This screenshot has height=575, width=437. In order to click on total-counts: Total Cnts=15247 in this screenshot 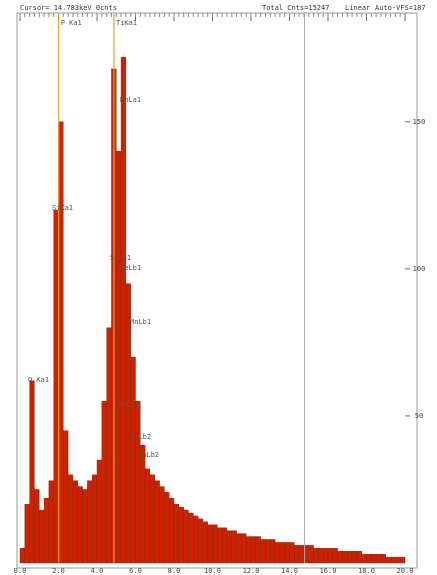, I will do `click(295, 8)`.